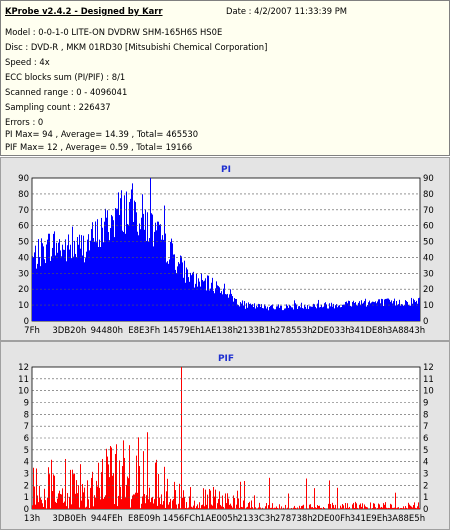 This screenshot has height=530, width=450. Describe the element at coordinates (26, 415) in the screenshot. I see `y-tick-label-left: 8` at that location.